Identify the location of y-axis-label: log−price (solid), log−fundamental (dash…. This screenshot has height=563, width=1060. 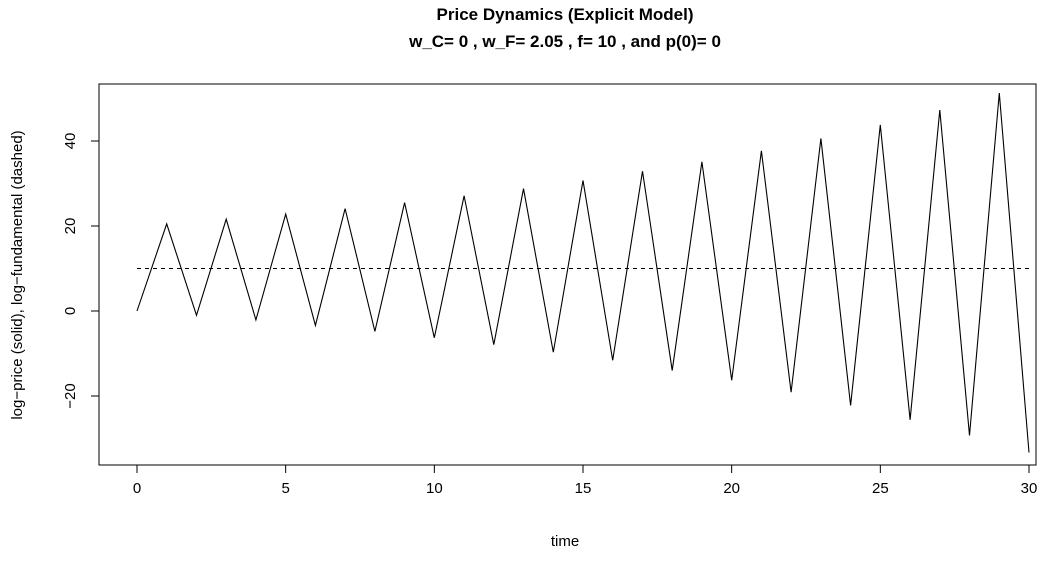
(17, 274).